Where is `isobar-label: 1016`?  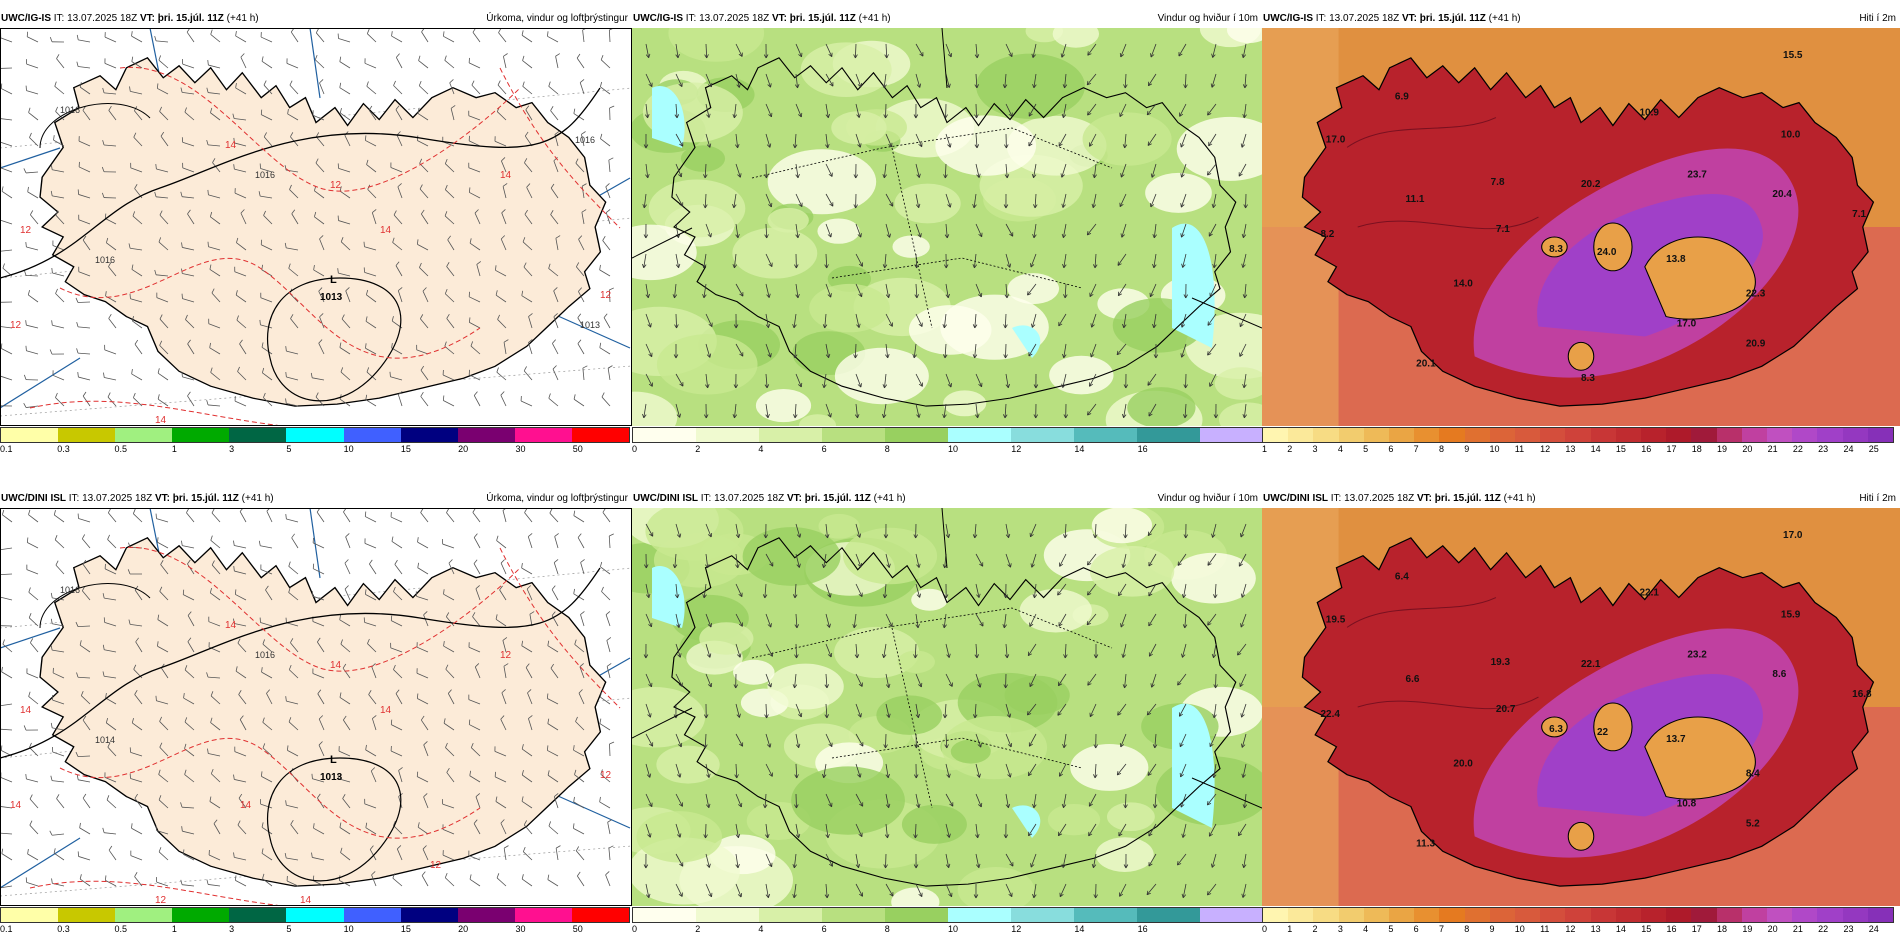 isobar-label: 1016 is located at coordinates (105, 260).